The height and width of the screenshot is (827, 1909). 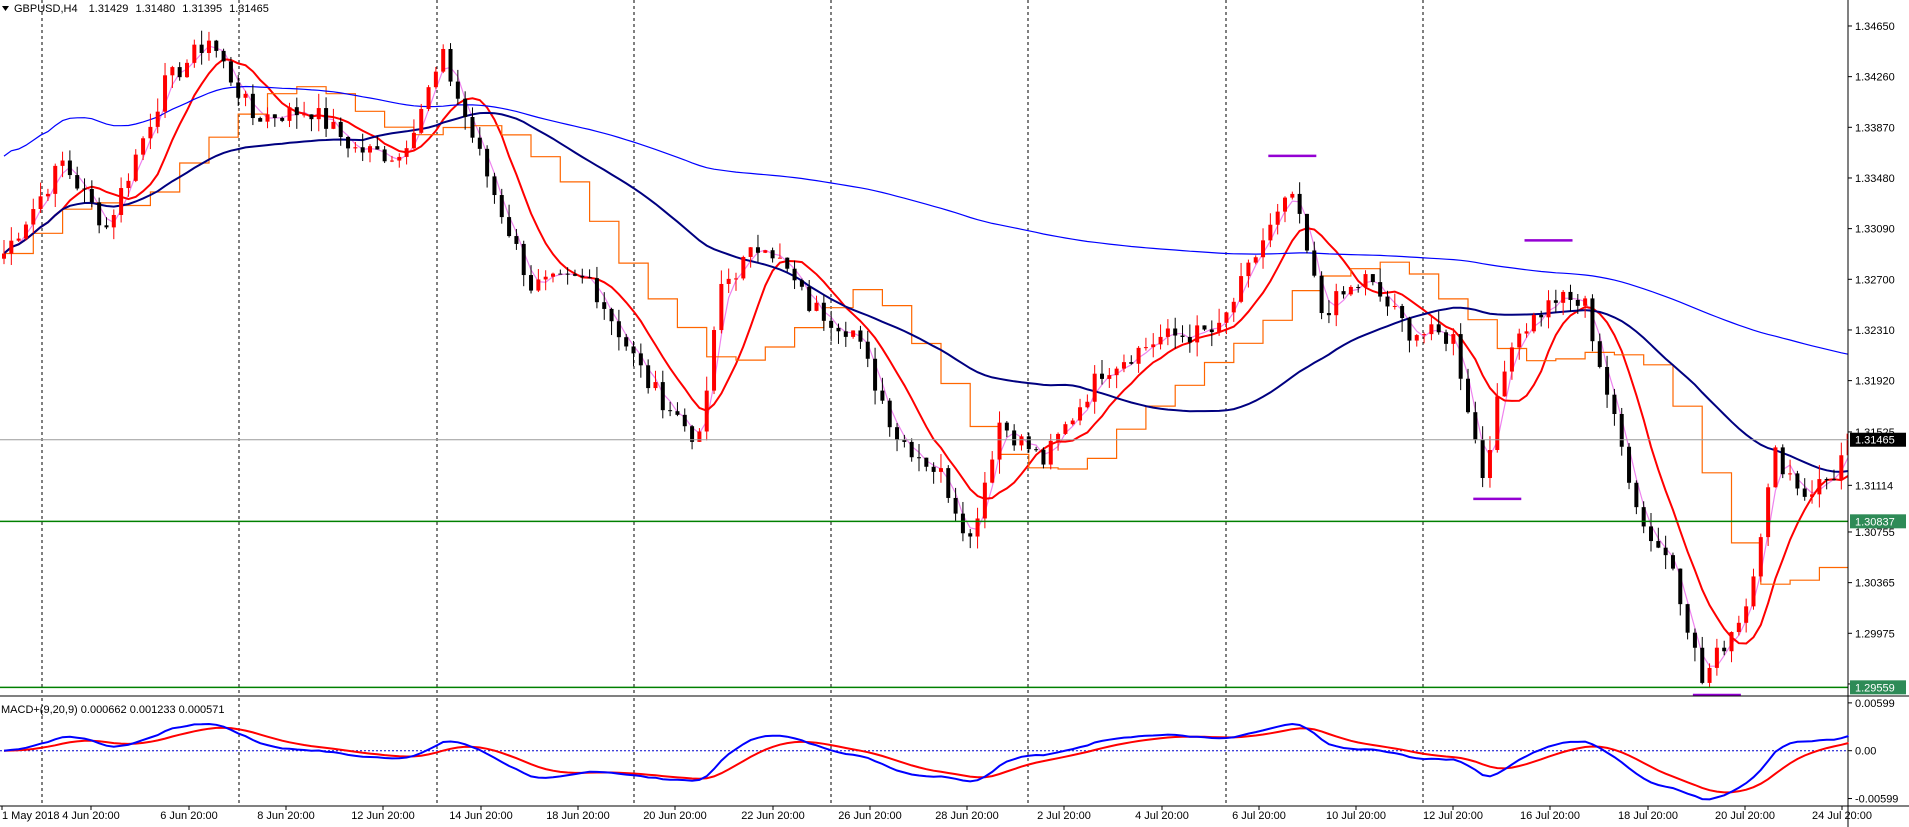 I want to click on x-tick-label: 18 Jul 20:00, so click(x=1648, y=816).